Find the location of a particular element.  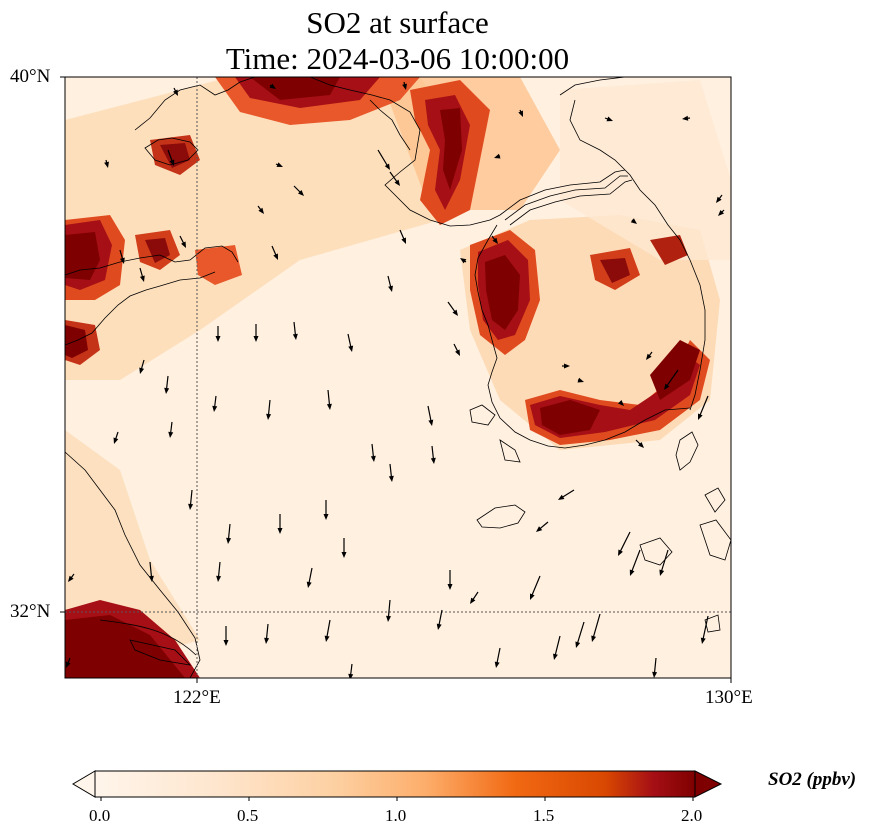

lat-tick-32n: 32°N is located at coordinates (30, 611).